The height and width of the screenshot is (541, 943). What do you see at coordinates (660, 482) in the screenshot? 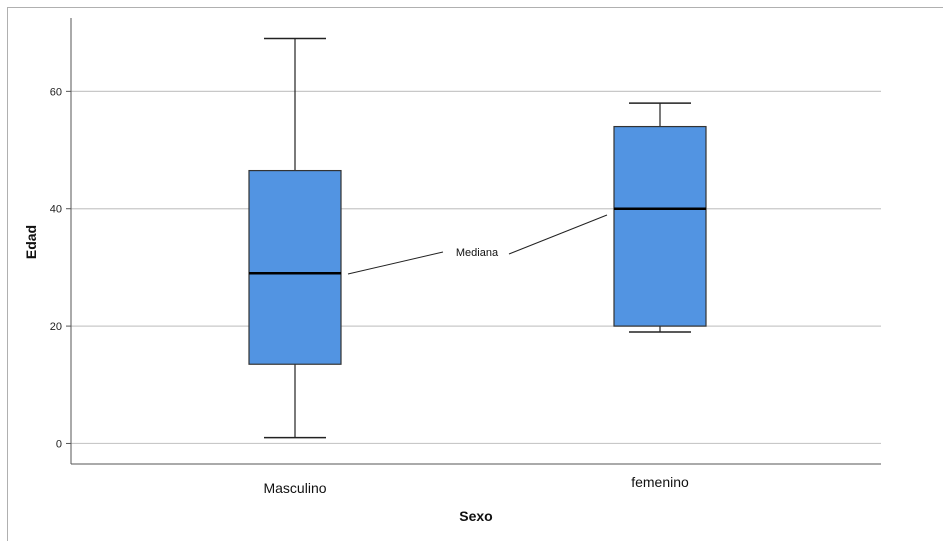
I see `x-tick-label-femenino: femenino` at bounding box center [660, 482].